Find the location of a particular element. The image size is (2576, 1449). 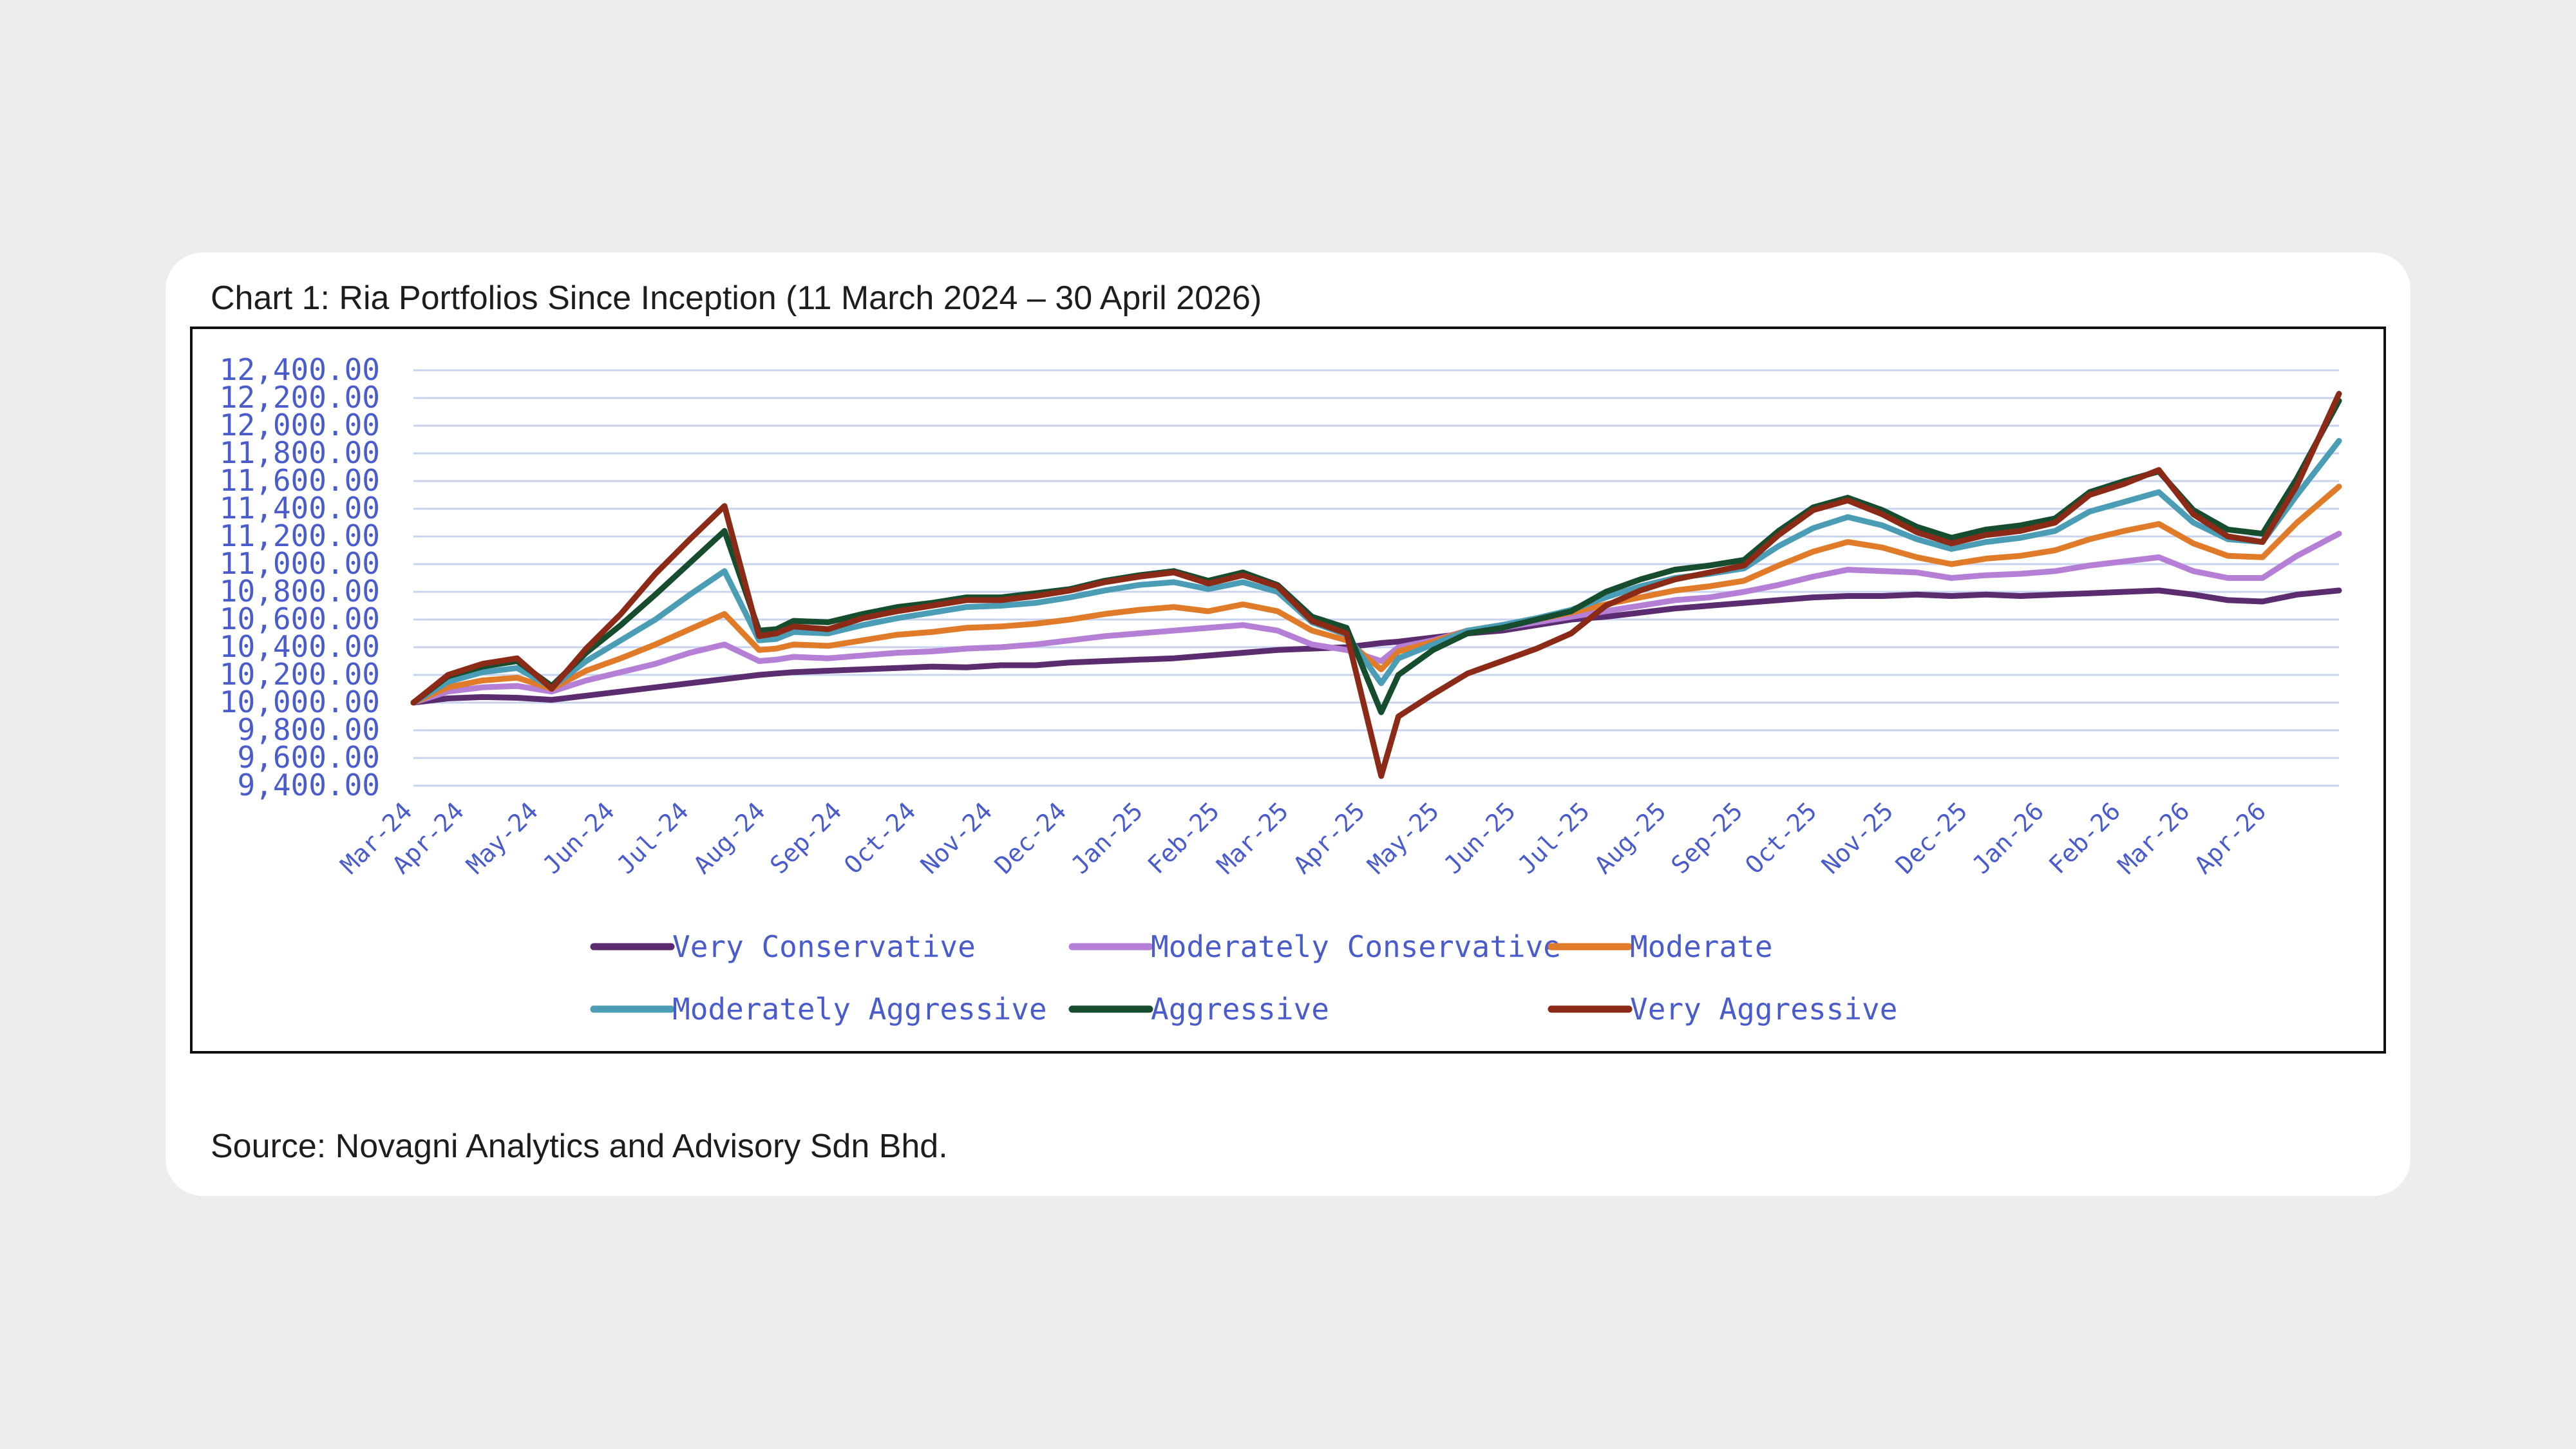

x-tick-label: Apr-26 is located at coordinates (2230, 838).